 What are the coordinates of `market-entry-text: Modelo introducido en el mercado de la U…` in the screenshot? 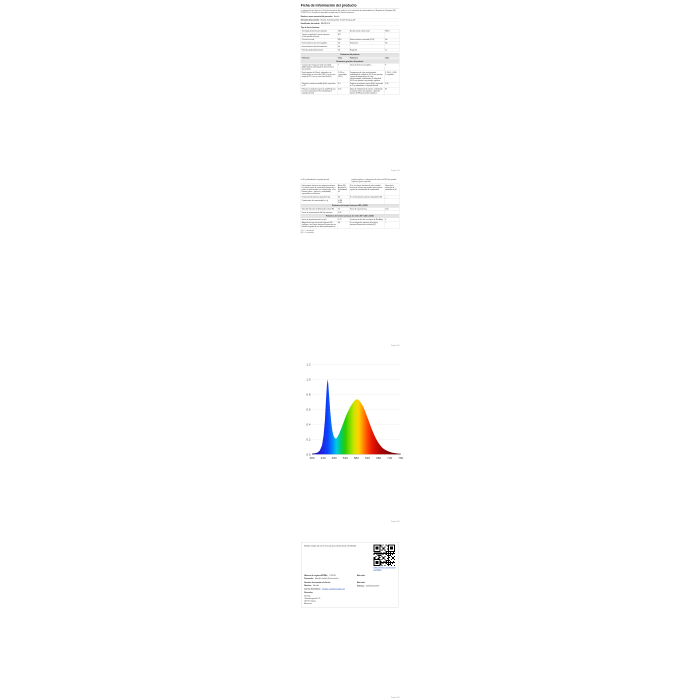 It's located at (330, 545).